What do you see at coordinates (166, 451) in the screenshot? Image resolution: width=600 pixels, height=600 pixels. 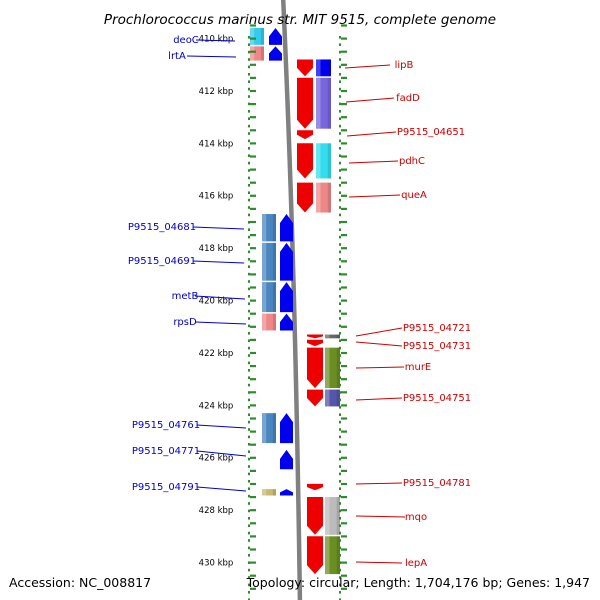 I see `gene-label-reverse: P9515_04771` at bounding box center [166, 451].